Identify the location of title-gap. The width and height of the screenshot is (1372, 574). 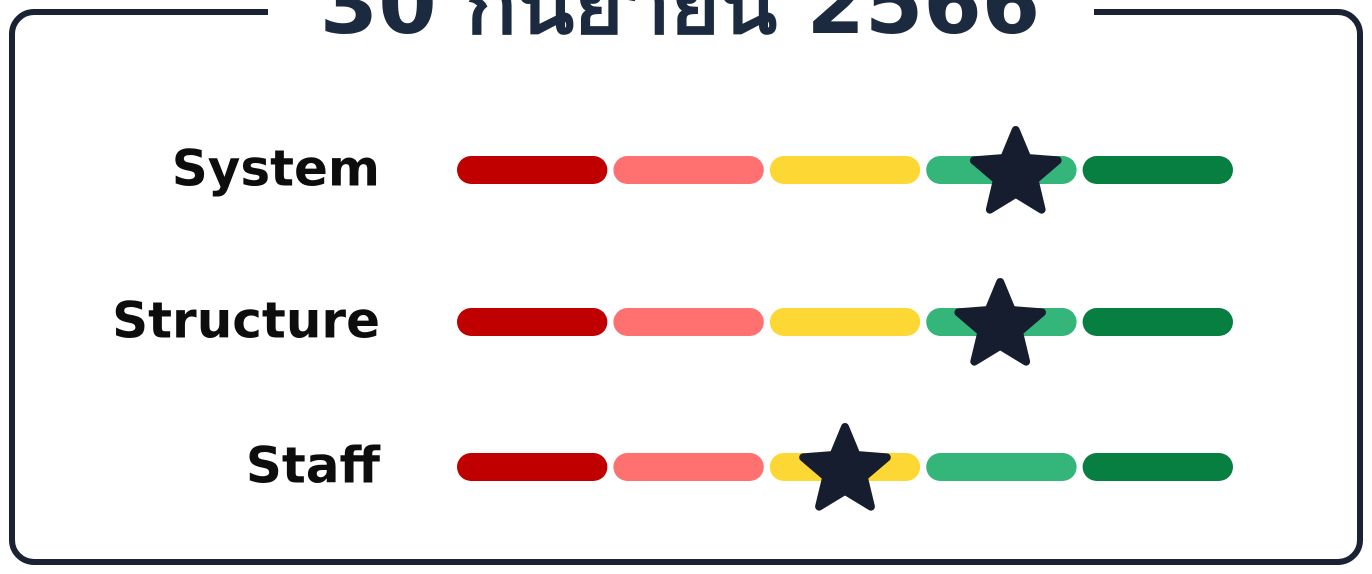
(681, 12).